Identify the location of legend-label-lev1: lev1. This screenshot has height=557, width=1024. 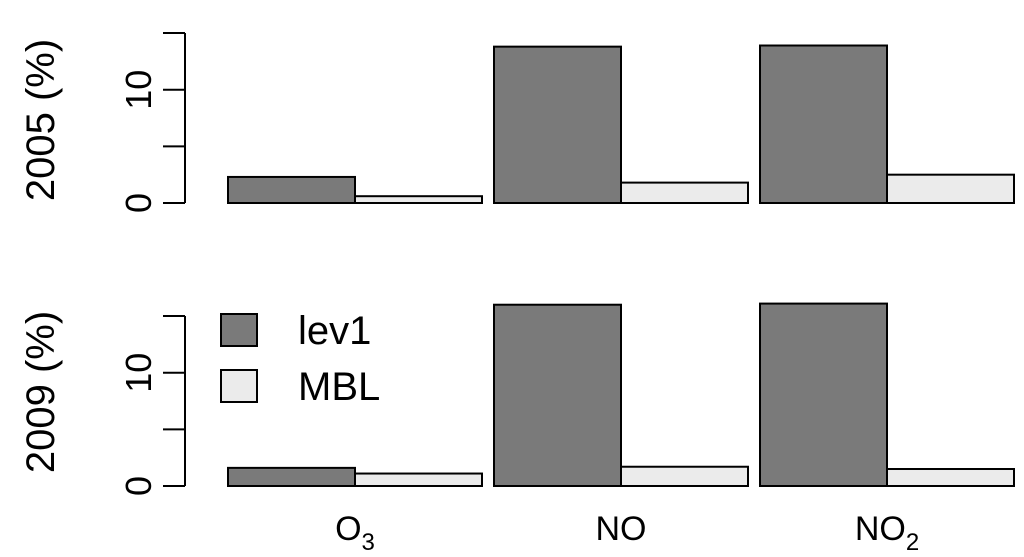
(334, 331).